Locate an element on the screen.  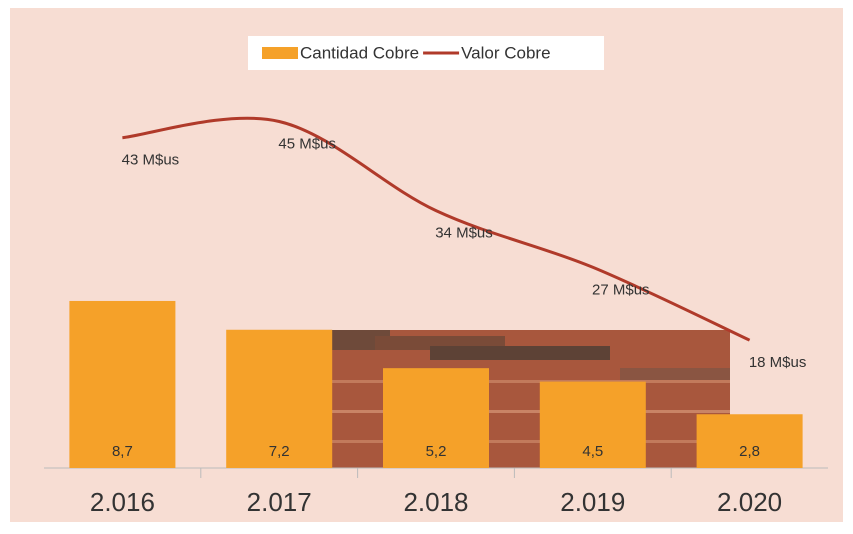
bar-value-label: 4,5 is located at coordinates (592, 451).